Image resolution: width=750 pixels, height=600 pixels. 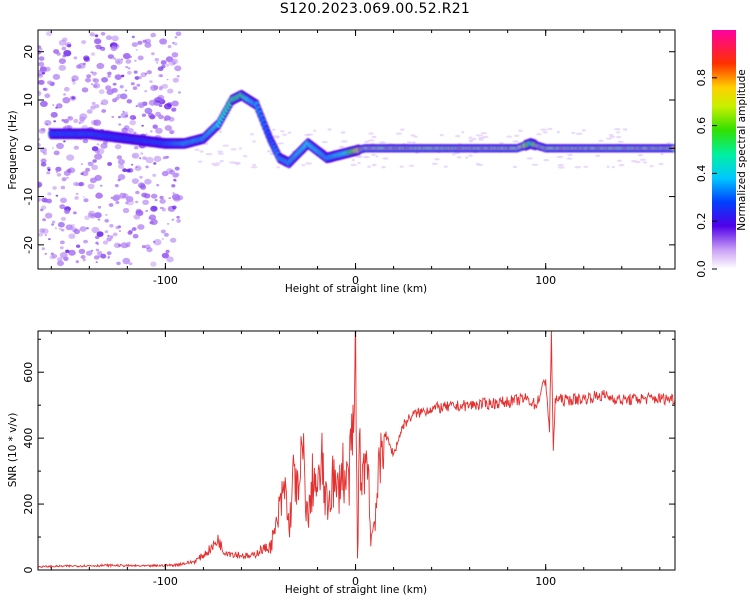 What do you see at coordinates (701, 126) in the screenshot?
I see `colorbar-tick-label: 0.6` at bounding box center [701, 126].